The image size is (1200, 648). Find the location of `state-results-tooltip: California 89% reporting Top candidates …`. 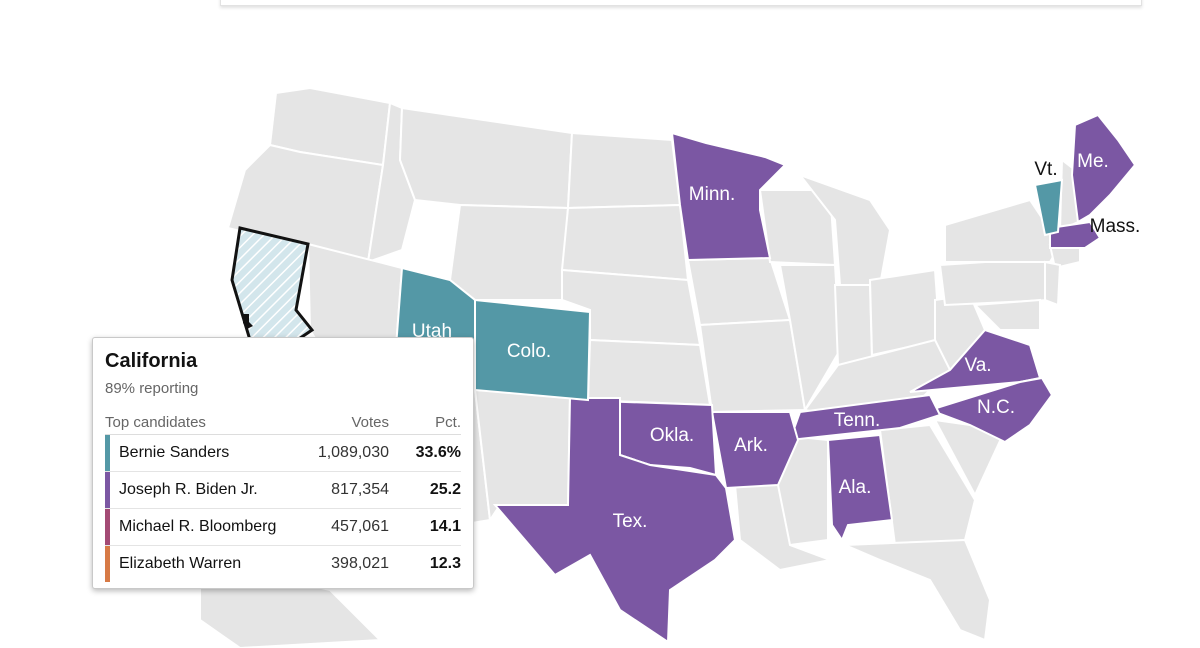

state-results-tooltip: California 89% reporting Top candidates … is located at coordinates (283, 463).